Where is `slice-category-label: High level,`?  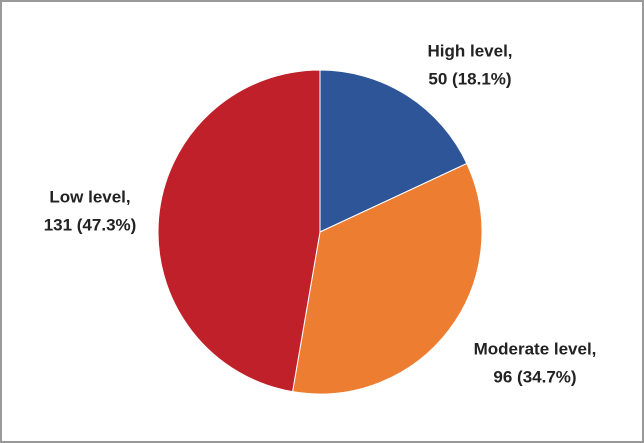
slice-category-label: High level, is located at coordinates (469, 50).